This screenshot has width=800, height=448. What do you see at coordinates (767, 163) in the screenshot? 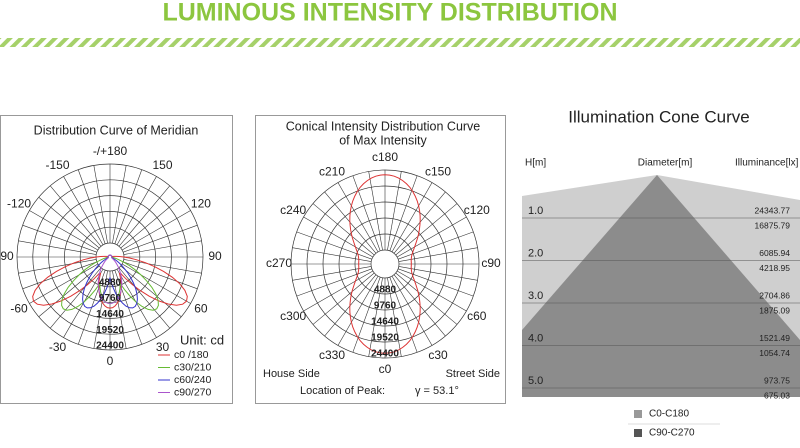
I see `column-header: Illuminance[lx]` at bounding box center [767, 163].